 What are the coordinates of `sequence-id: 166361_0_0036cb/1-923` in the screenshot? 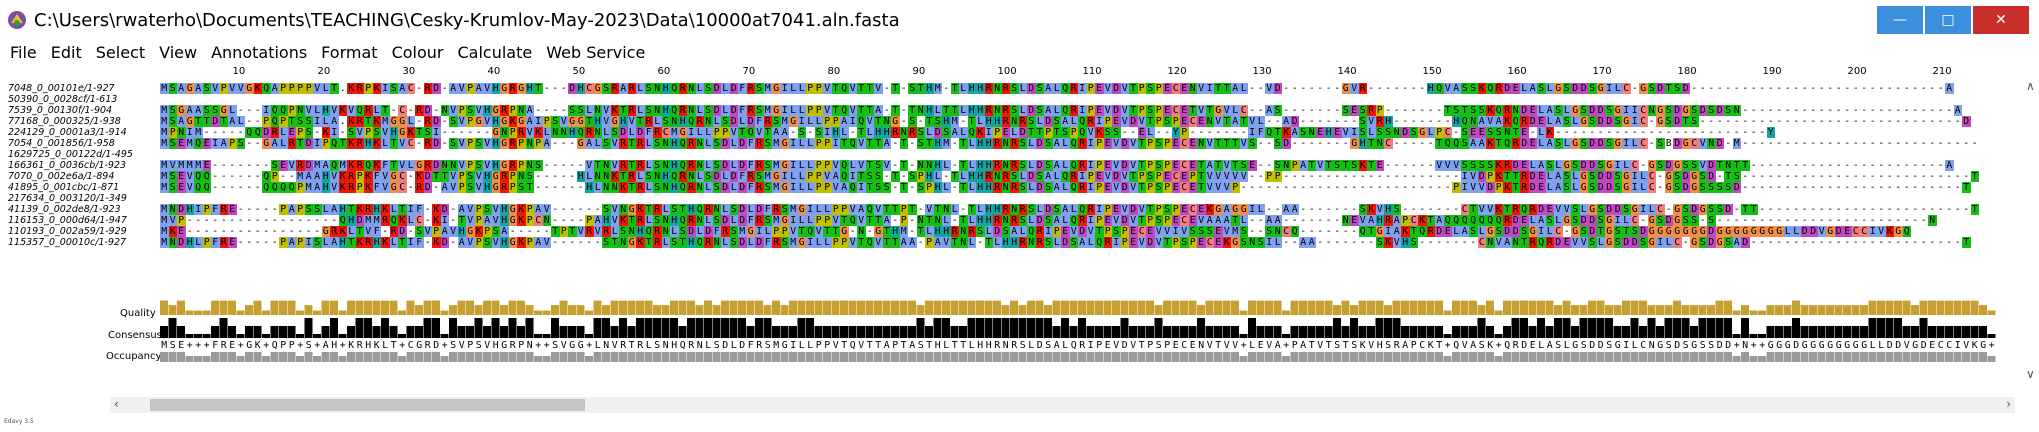 It's located at (67, 165).